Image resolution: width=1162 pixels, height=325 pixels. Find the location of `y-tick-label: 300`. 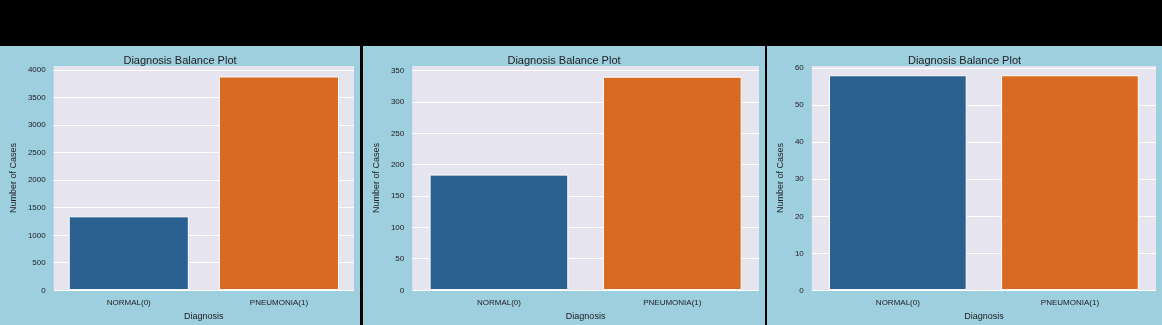

y-tick-label: 300 is located at coordinates (397, 102).